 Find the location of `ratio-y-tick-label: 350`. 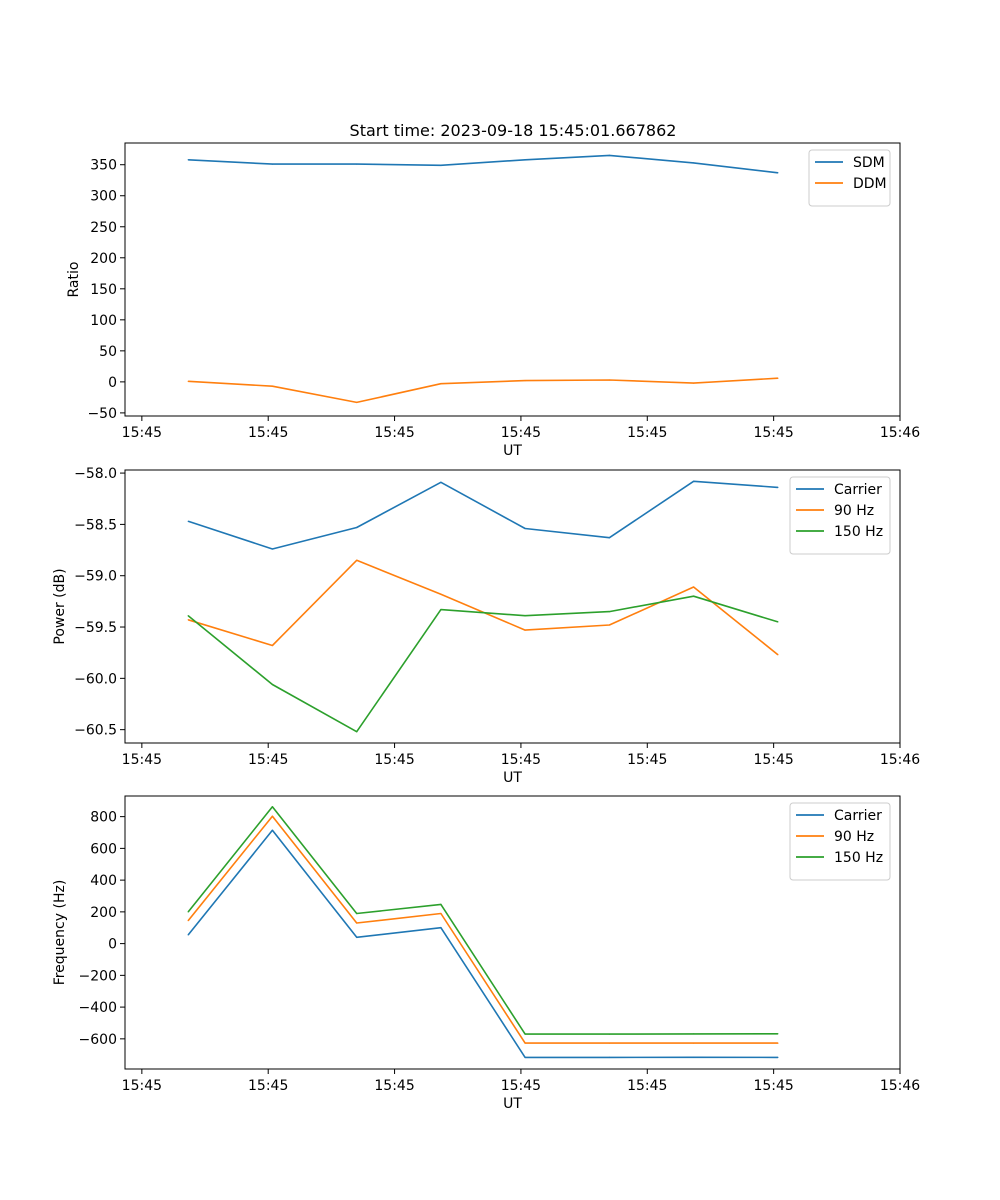

ratio-y-tick-label: 350 is located at coordinates (103, 166).